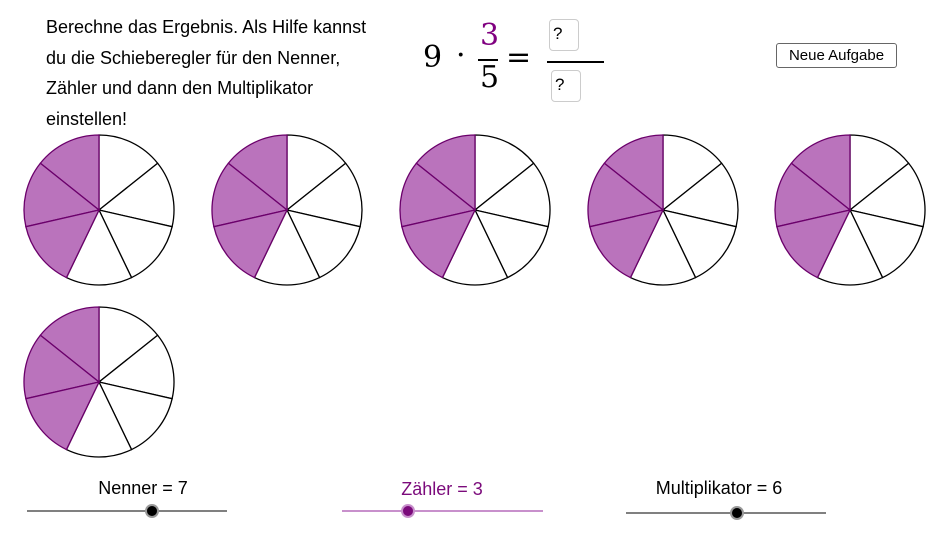 The width and height of the screenshot is (950, 550). What do you see at coordinates (490, 77) in the screenshot?
I see `fraction-denominator: 5` at bounding box center [490, 77].